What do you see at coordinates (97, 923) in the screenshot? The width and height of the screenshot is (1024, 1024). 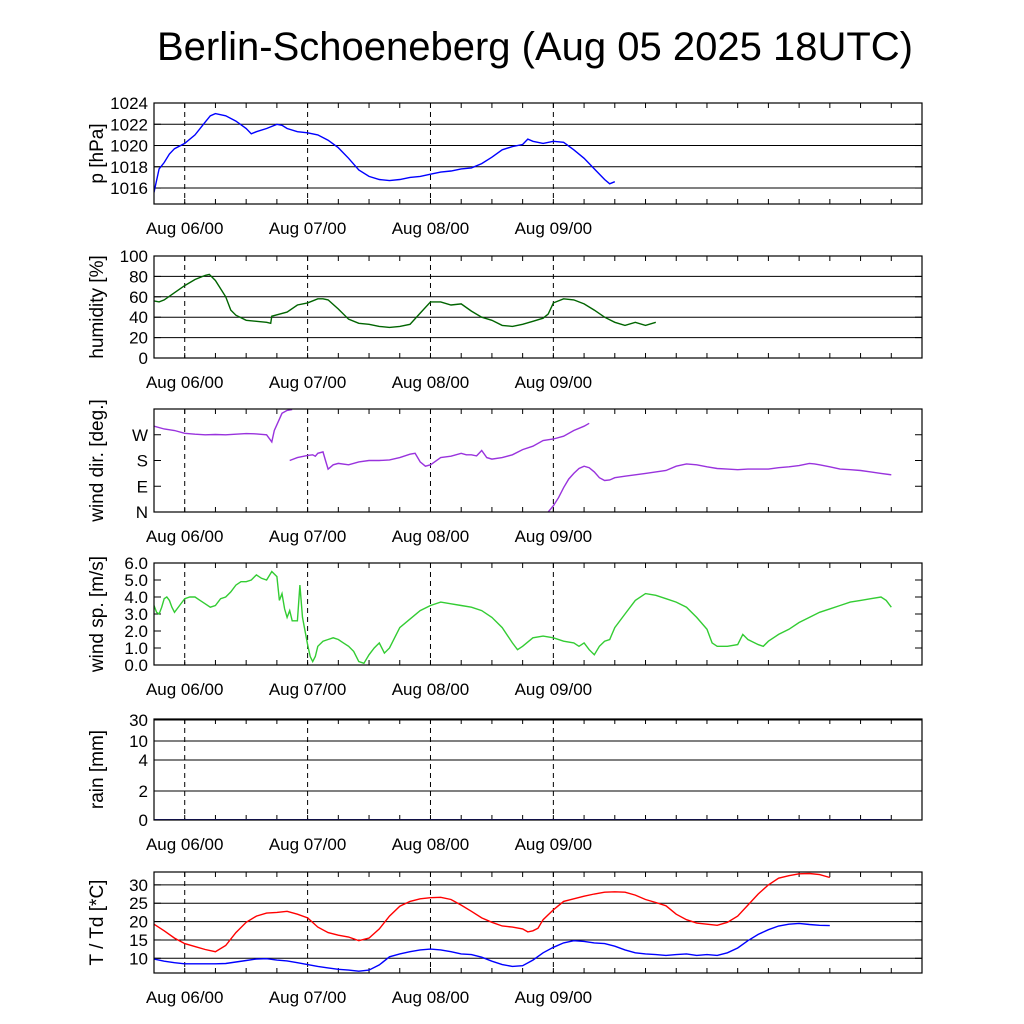 I see `y-axis-label: T / Td [*C]` at bounding box center [97, 923].